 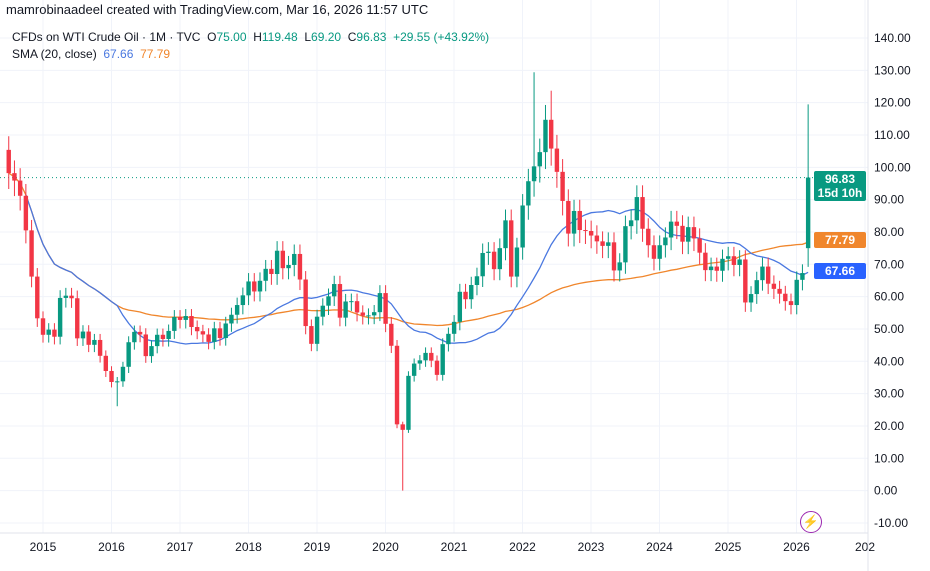 What do you see at coordinates (892, 38) in the screenshot?
I see `y-tick-label: 140.00` at bounding box center [892, 38].